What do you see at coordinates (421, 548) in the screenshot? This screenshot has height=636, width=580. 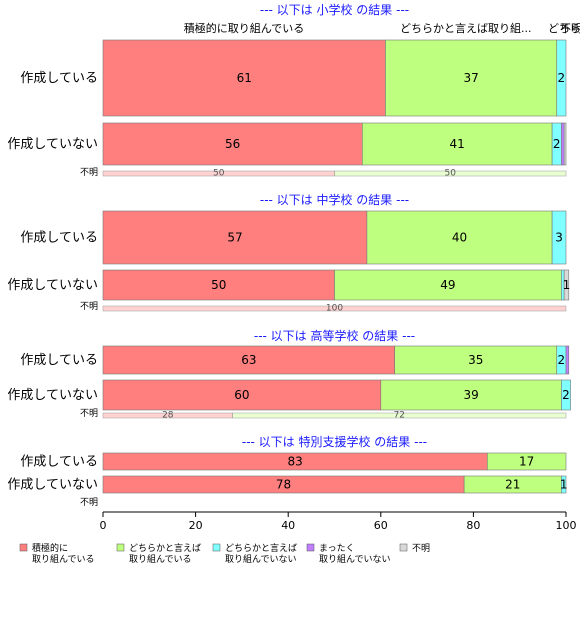 I see `legend-label: 不明` at bounding box center [421, 548].